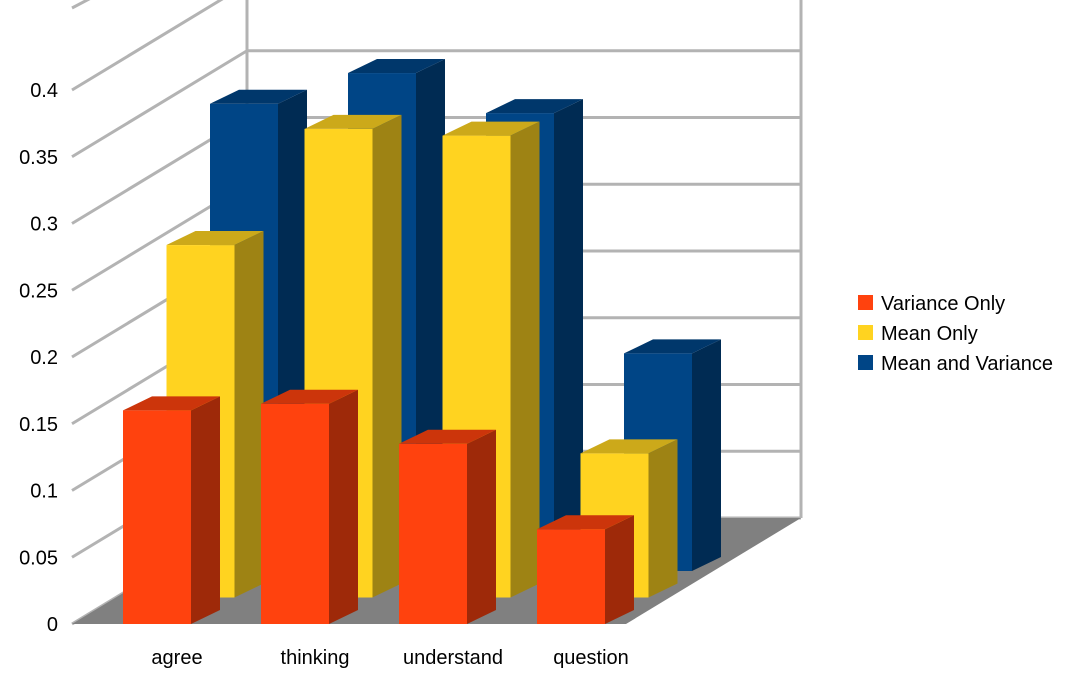 The width and height of the screenshot is (1088, 696). I want to click on legend-label: Variance Only, so click(943, 304).